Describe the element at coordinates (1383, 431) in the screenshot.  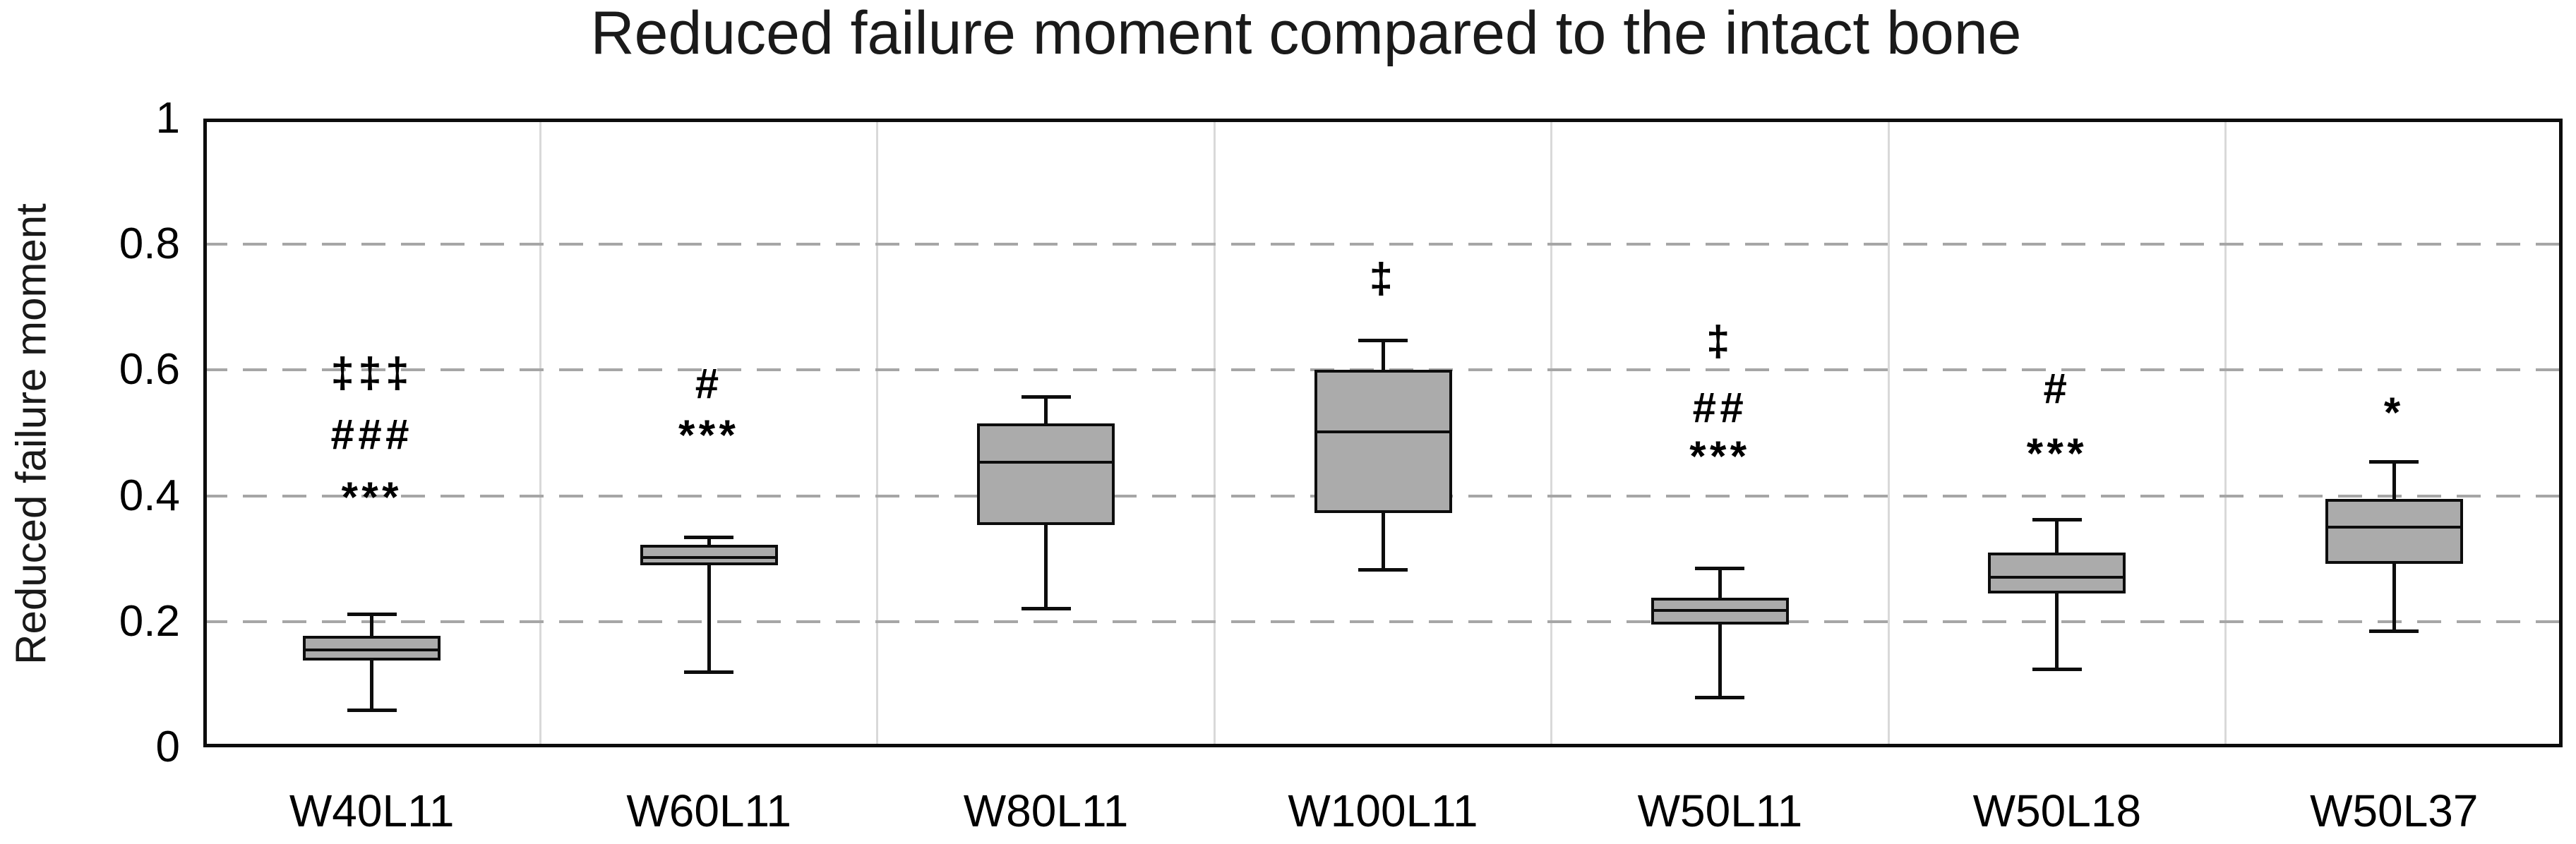
I see `median-line-W100L11` at that location.